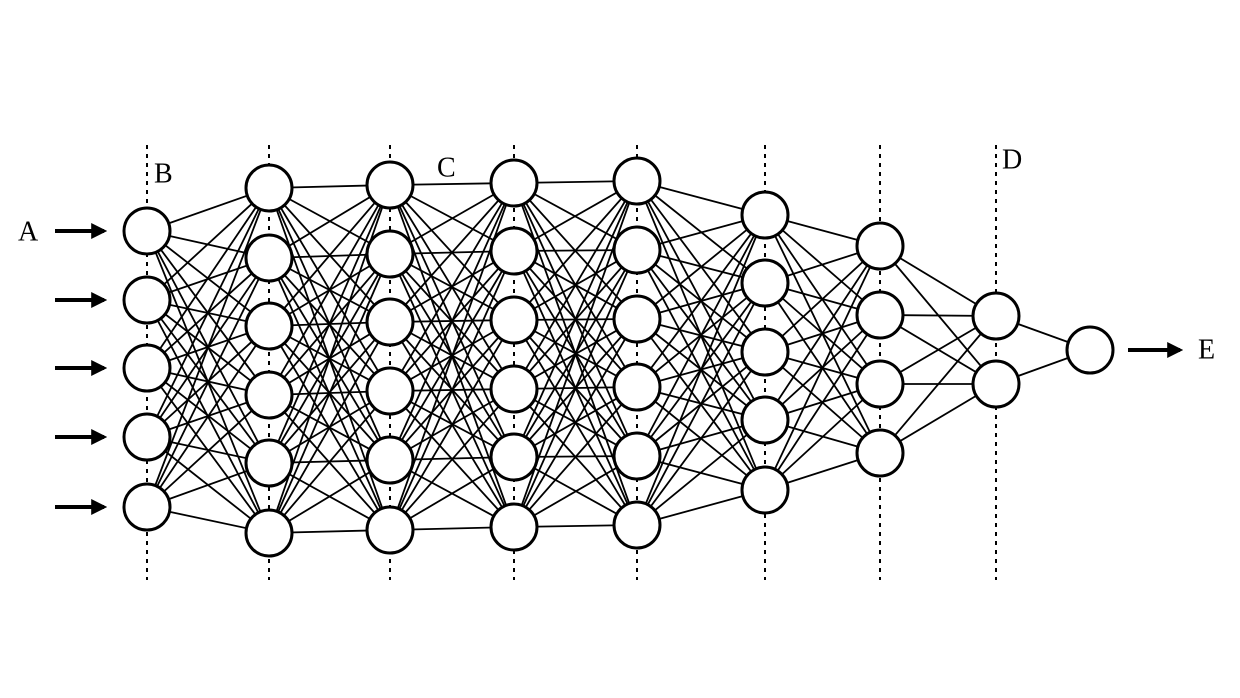 The height and width of the screenshot is (698, 1240). I want to click on label-b: B, so click(163, 173).